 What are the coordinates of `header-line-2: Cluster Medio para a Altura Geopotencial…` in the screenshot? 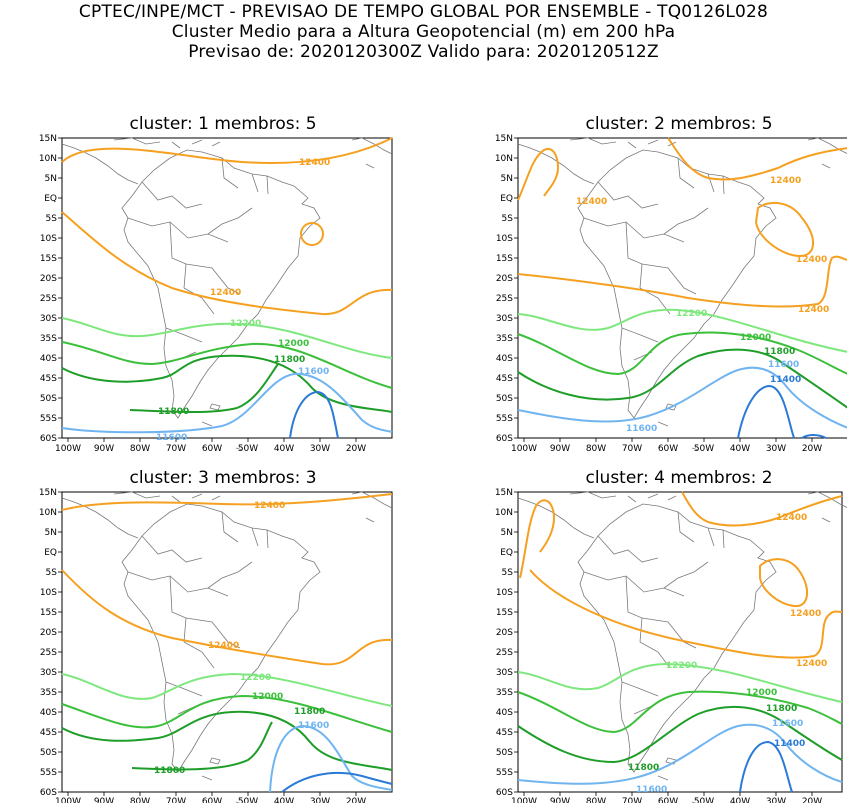 It's located at (423, 32).